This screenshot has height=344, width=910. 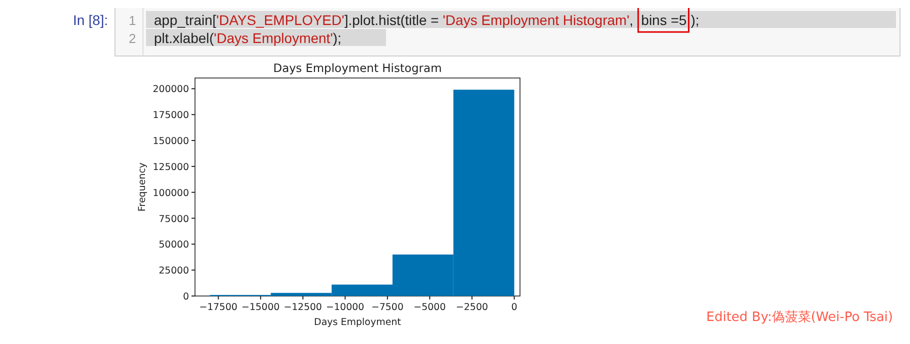 What do you see at coordinates (170, 116) in the screenshot?
I see `y-tick-label: 175000` at bounding box center [170, 116].